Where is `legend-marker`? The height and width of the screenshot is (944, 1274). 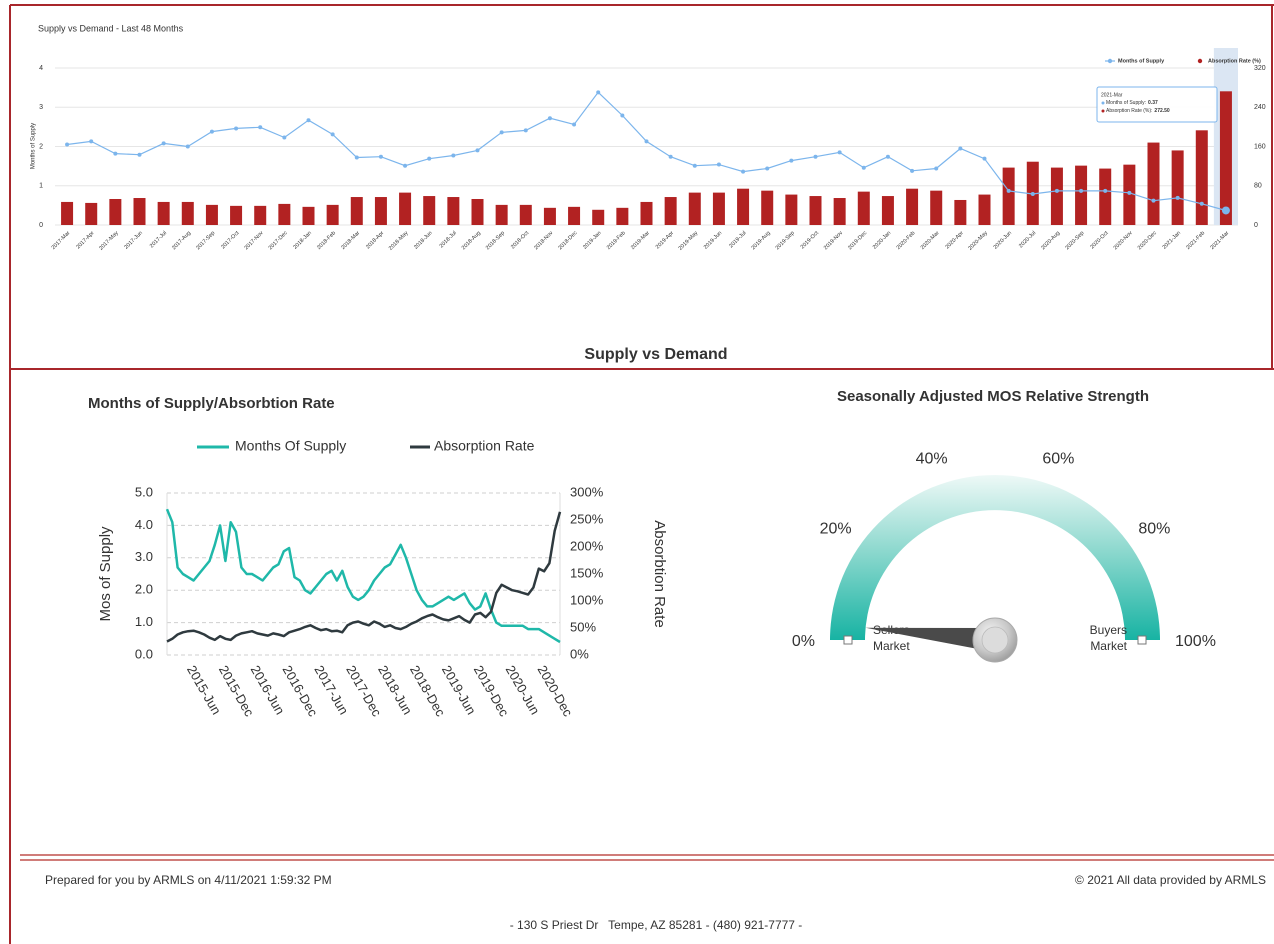
legend-marker is located at coordinates (1200, 61).